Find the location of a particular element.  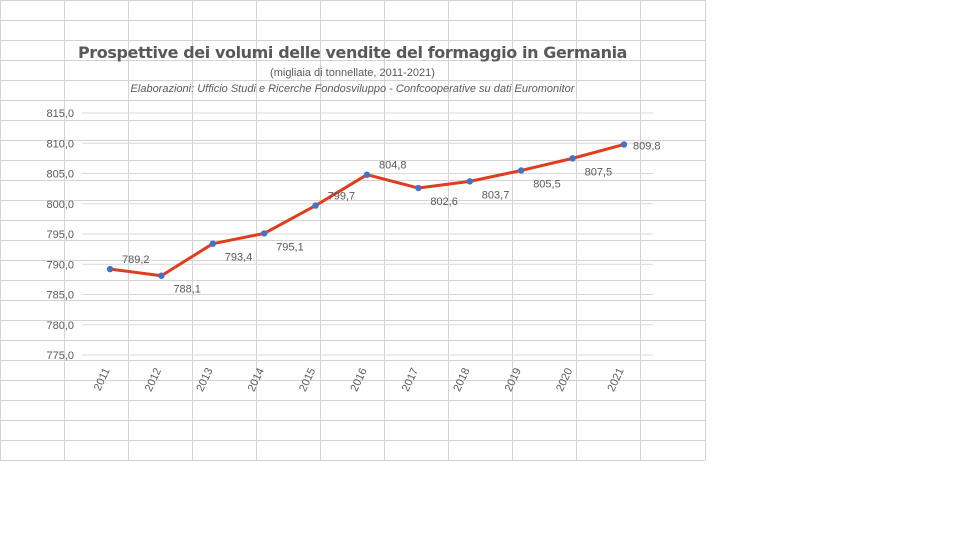

data-label: 795,1 is located at coordinates (290, 247).